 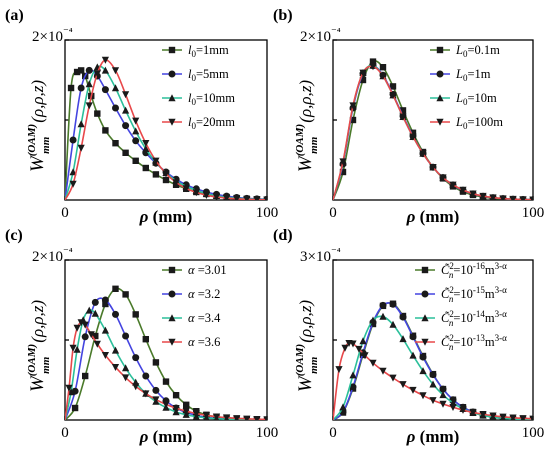 I want to click on x-axis-label: ρ (mm), so click(x=433, y=216).